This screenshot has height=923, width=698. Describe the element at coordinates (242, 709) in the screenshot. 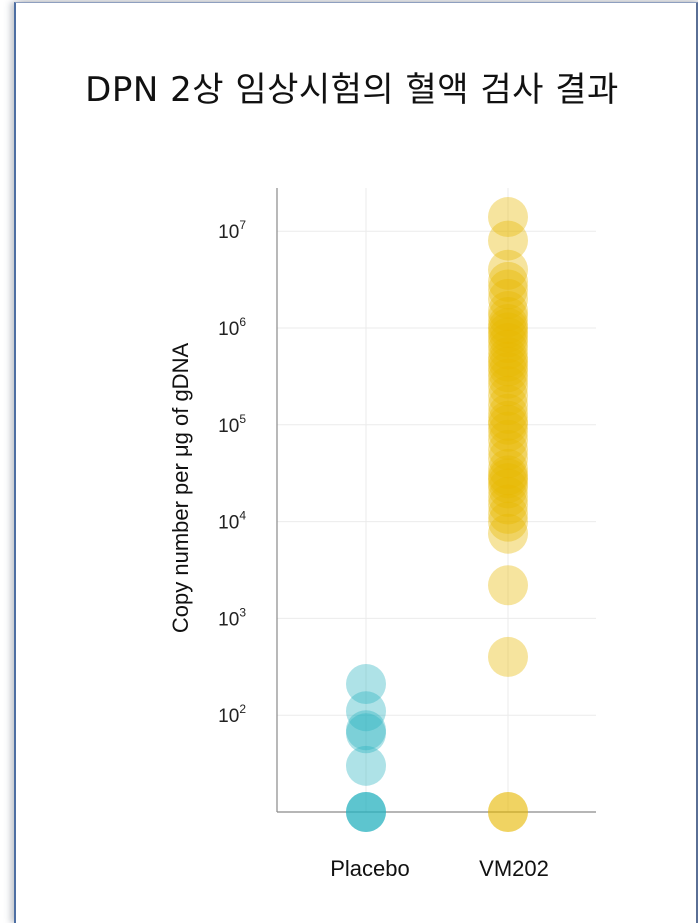

I see `y-tick-exponent: 2` at that location.